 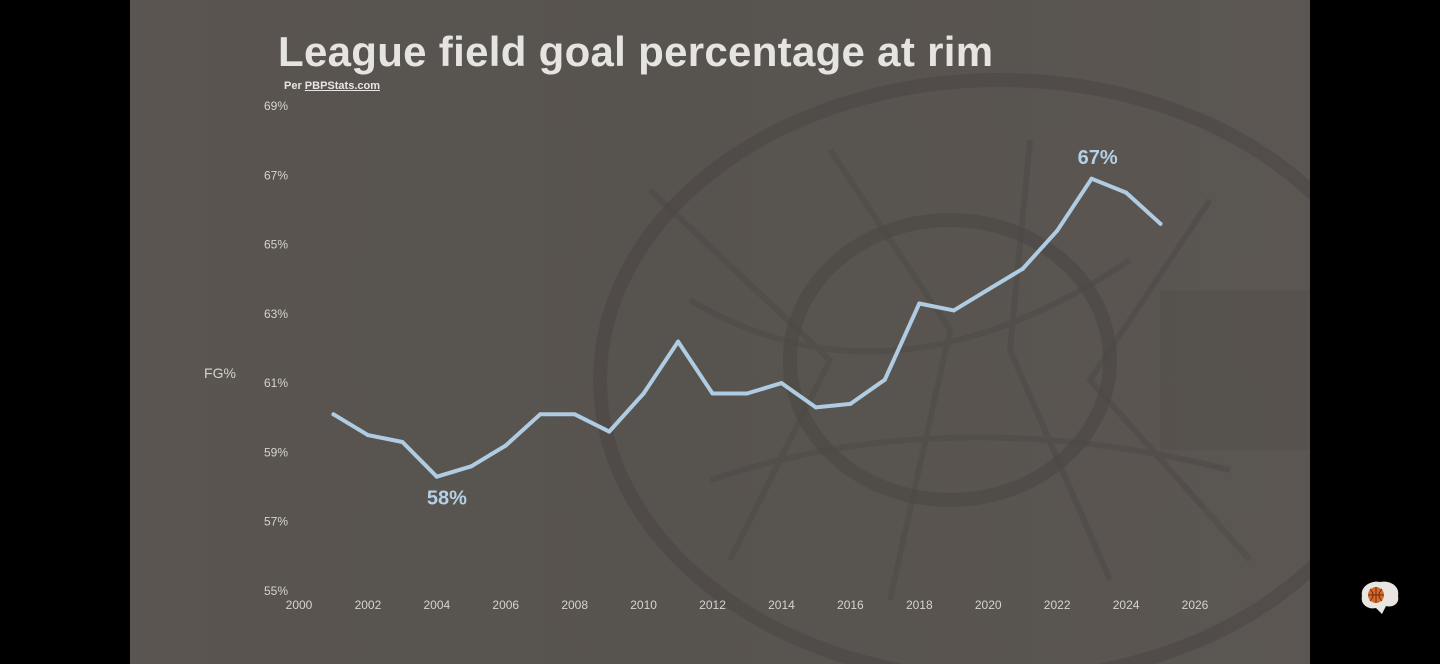 I want to click on basketball-brain-icon, so click(x=1380, y=597).